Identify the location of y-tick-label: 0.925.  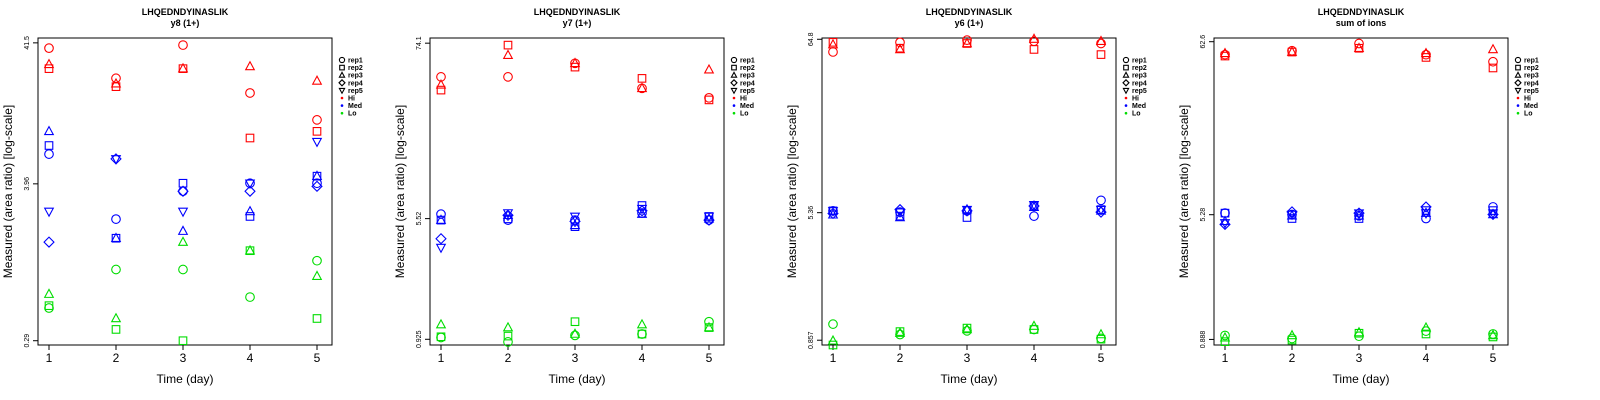
(419, 339).